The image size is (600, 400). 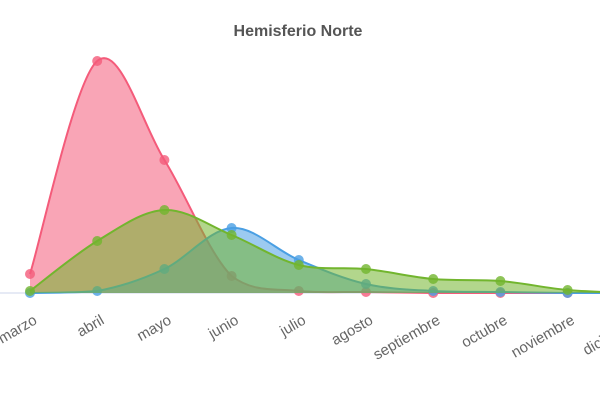 I want to click on x-tick-label: julio, so click(x=292, y=326).